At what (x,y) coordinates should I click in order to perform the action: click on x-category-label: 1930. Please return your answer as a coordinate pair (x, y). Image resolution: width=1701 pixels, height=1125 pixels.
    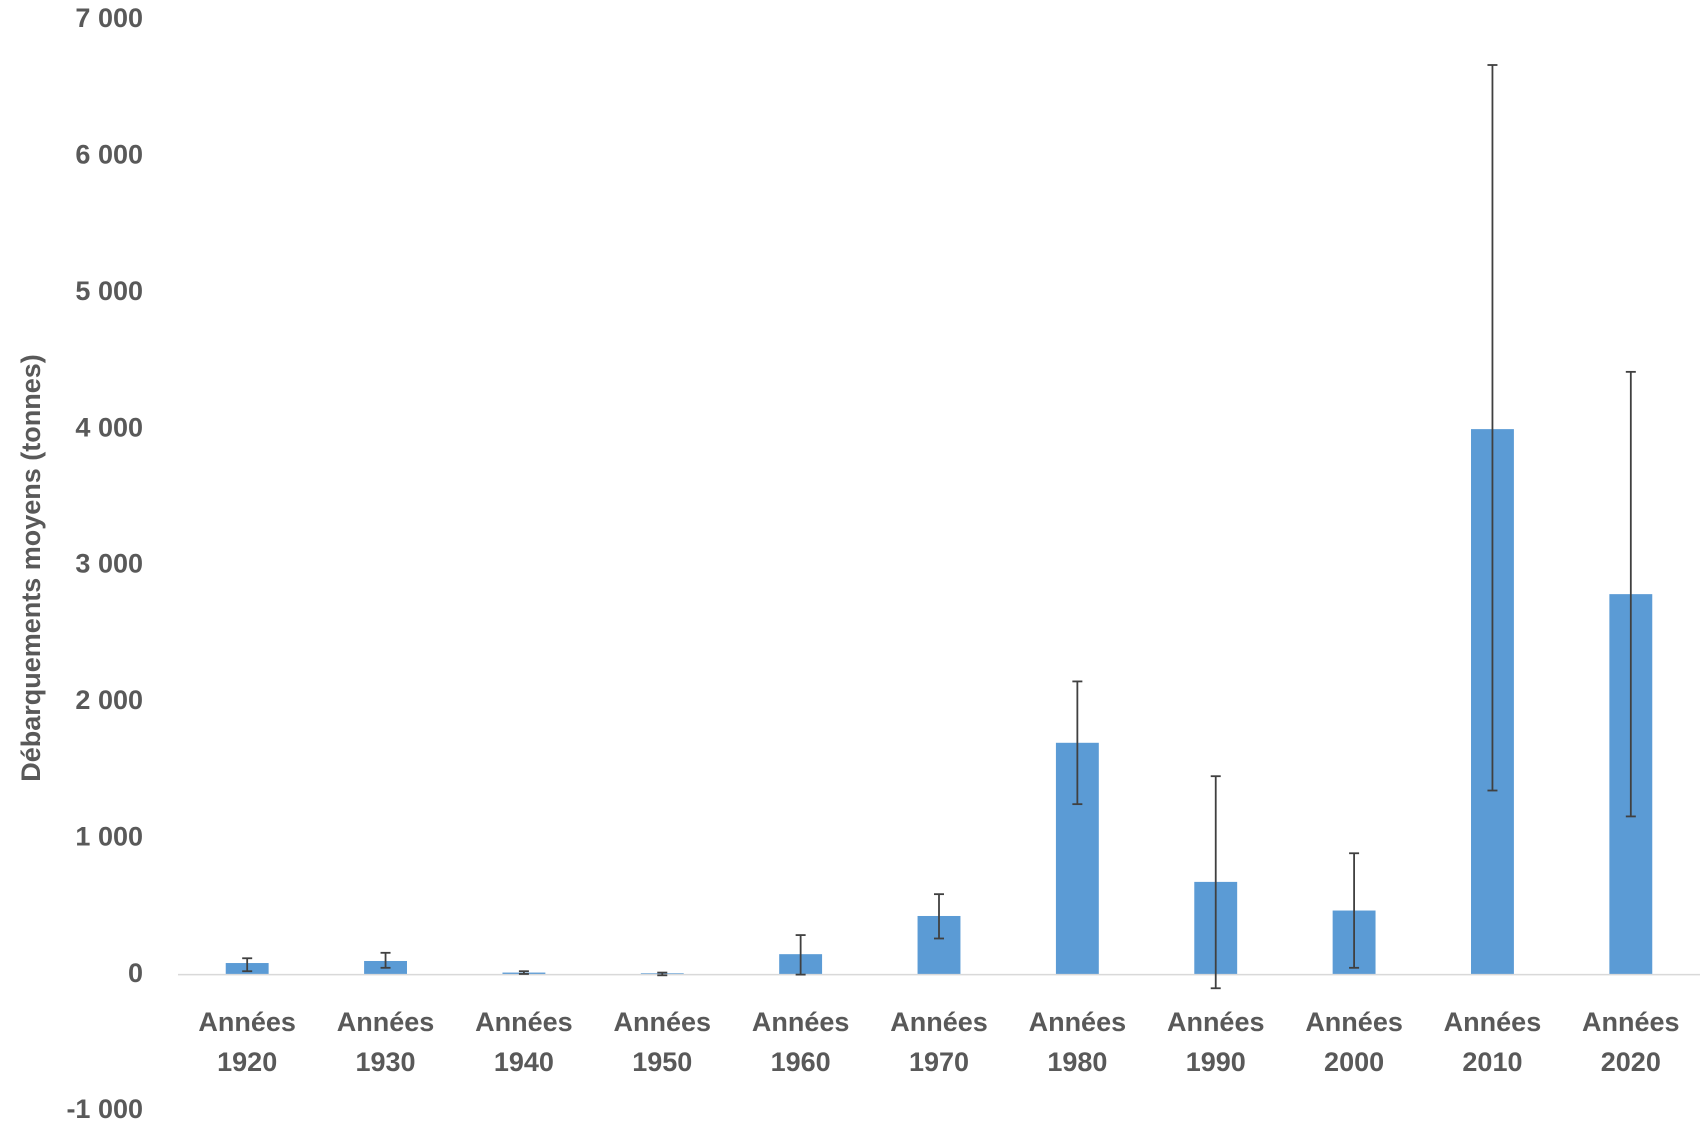
    Looking at the image, I should click on (386, 1062).